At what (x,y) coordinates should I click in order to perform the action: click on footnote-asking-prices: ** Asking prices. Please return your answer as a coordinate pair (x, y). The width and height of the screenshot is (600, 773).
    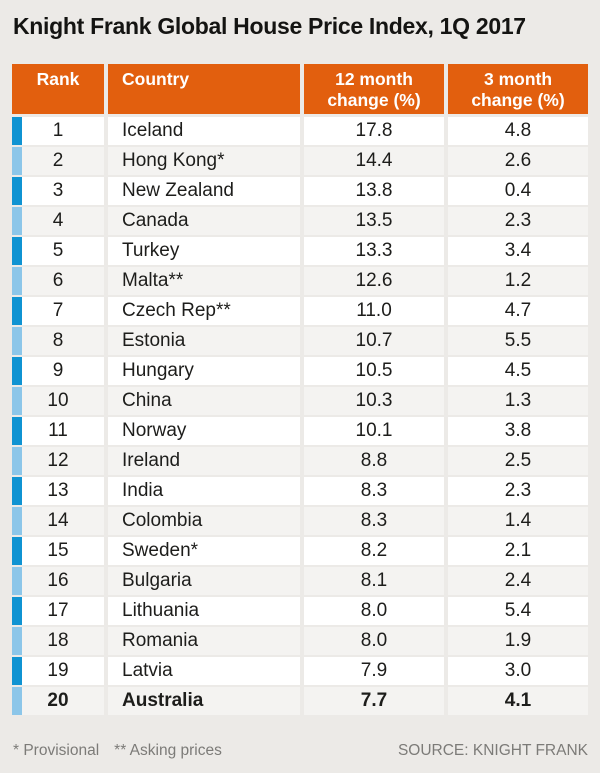
    Looking at the image, I should click on (168, 750).